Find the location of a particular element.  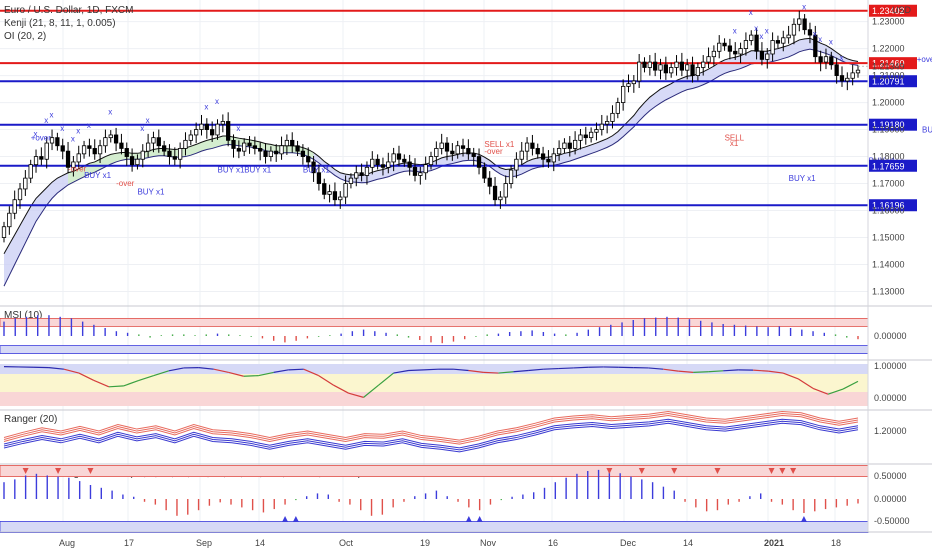

level-price-label: 1.17659 is located at coordinates (888, 166).